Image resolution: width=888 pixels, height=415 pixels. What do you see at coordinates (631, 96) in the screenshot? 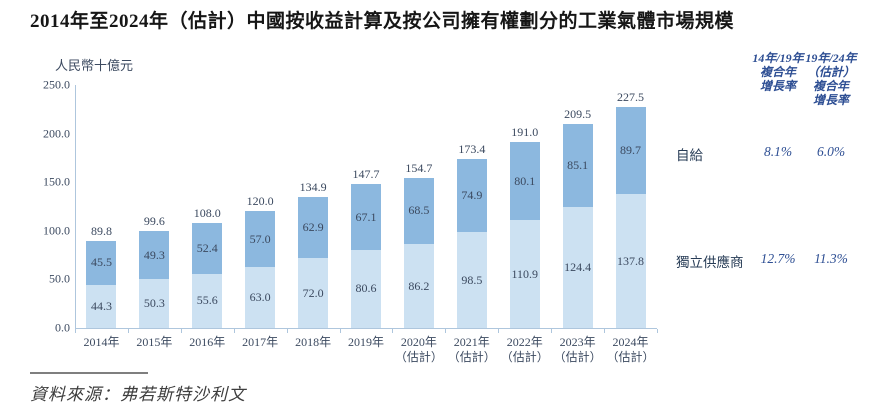
I see `bar-total-label: 227.5` at bounding box center [631, 96].